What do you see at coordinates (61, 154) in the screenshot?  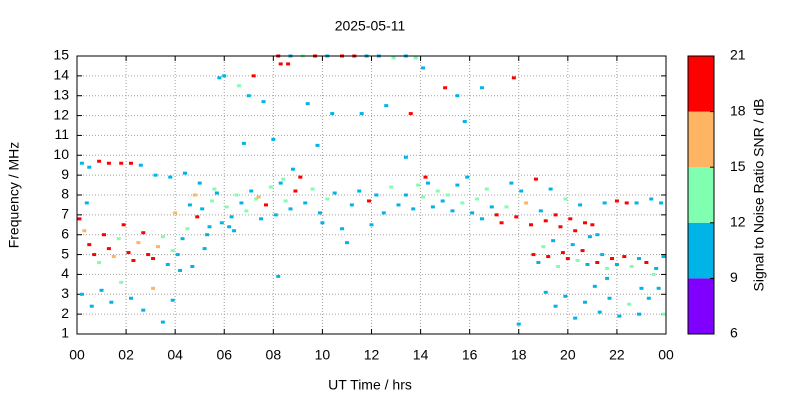 I see `y-tick-label: 10` at bounding box center [61, 154].